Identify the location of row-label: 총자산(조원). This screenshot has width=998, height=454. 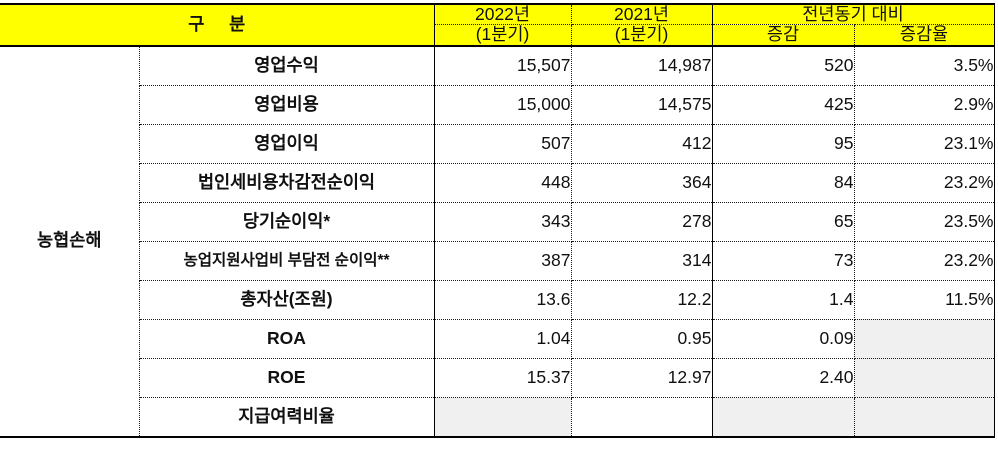
(287, 300).